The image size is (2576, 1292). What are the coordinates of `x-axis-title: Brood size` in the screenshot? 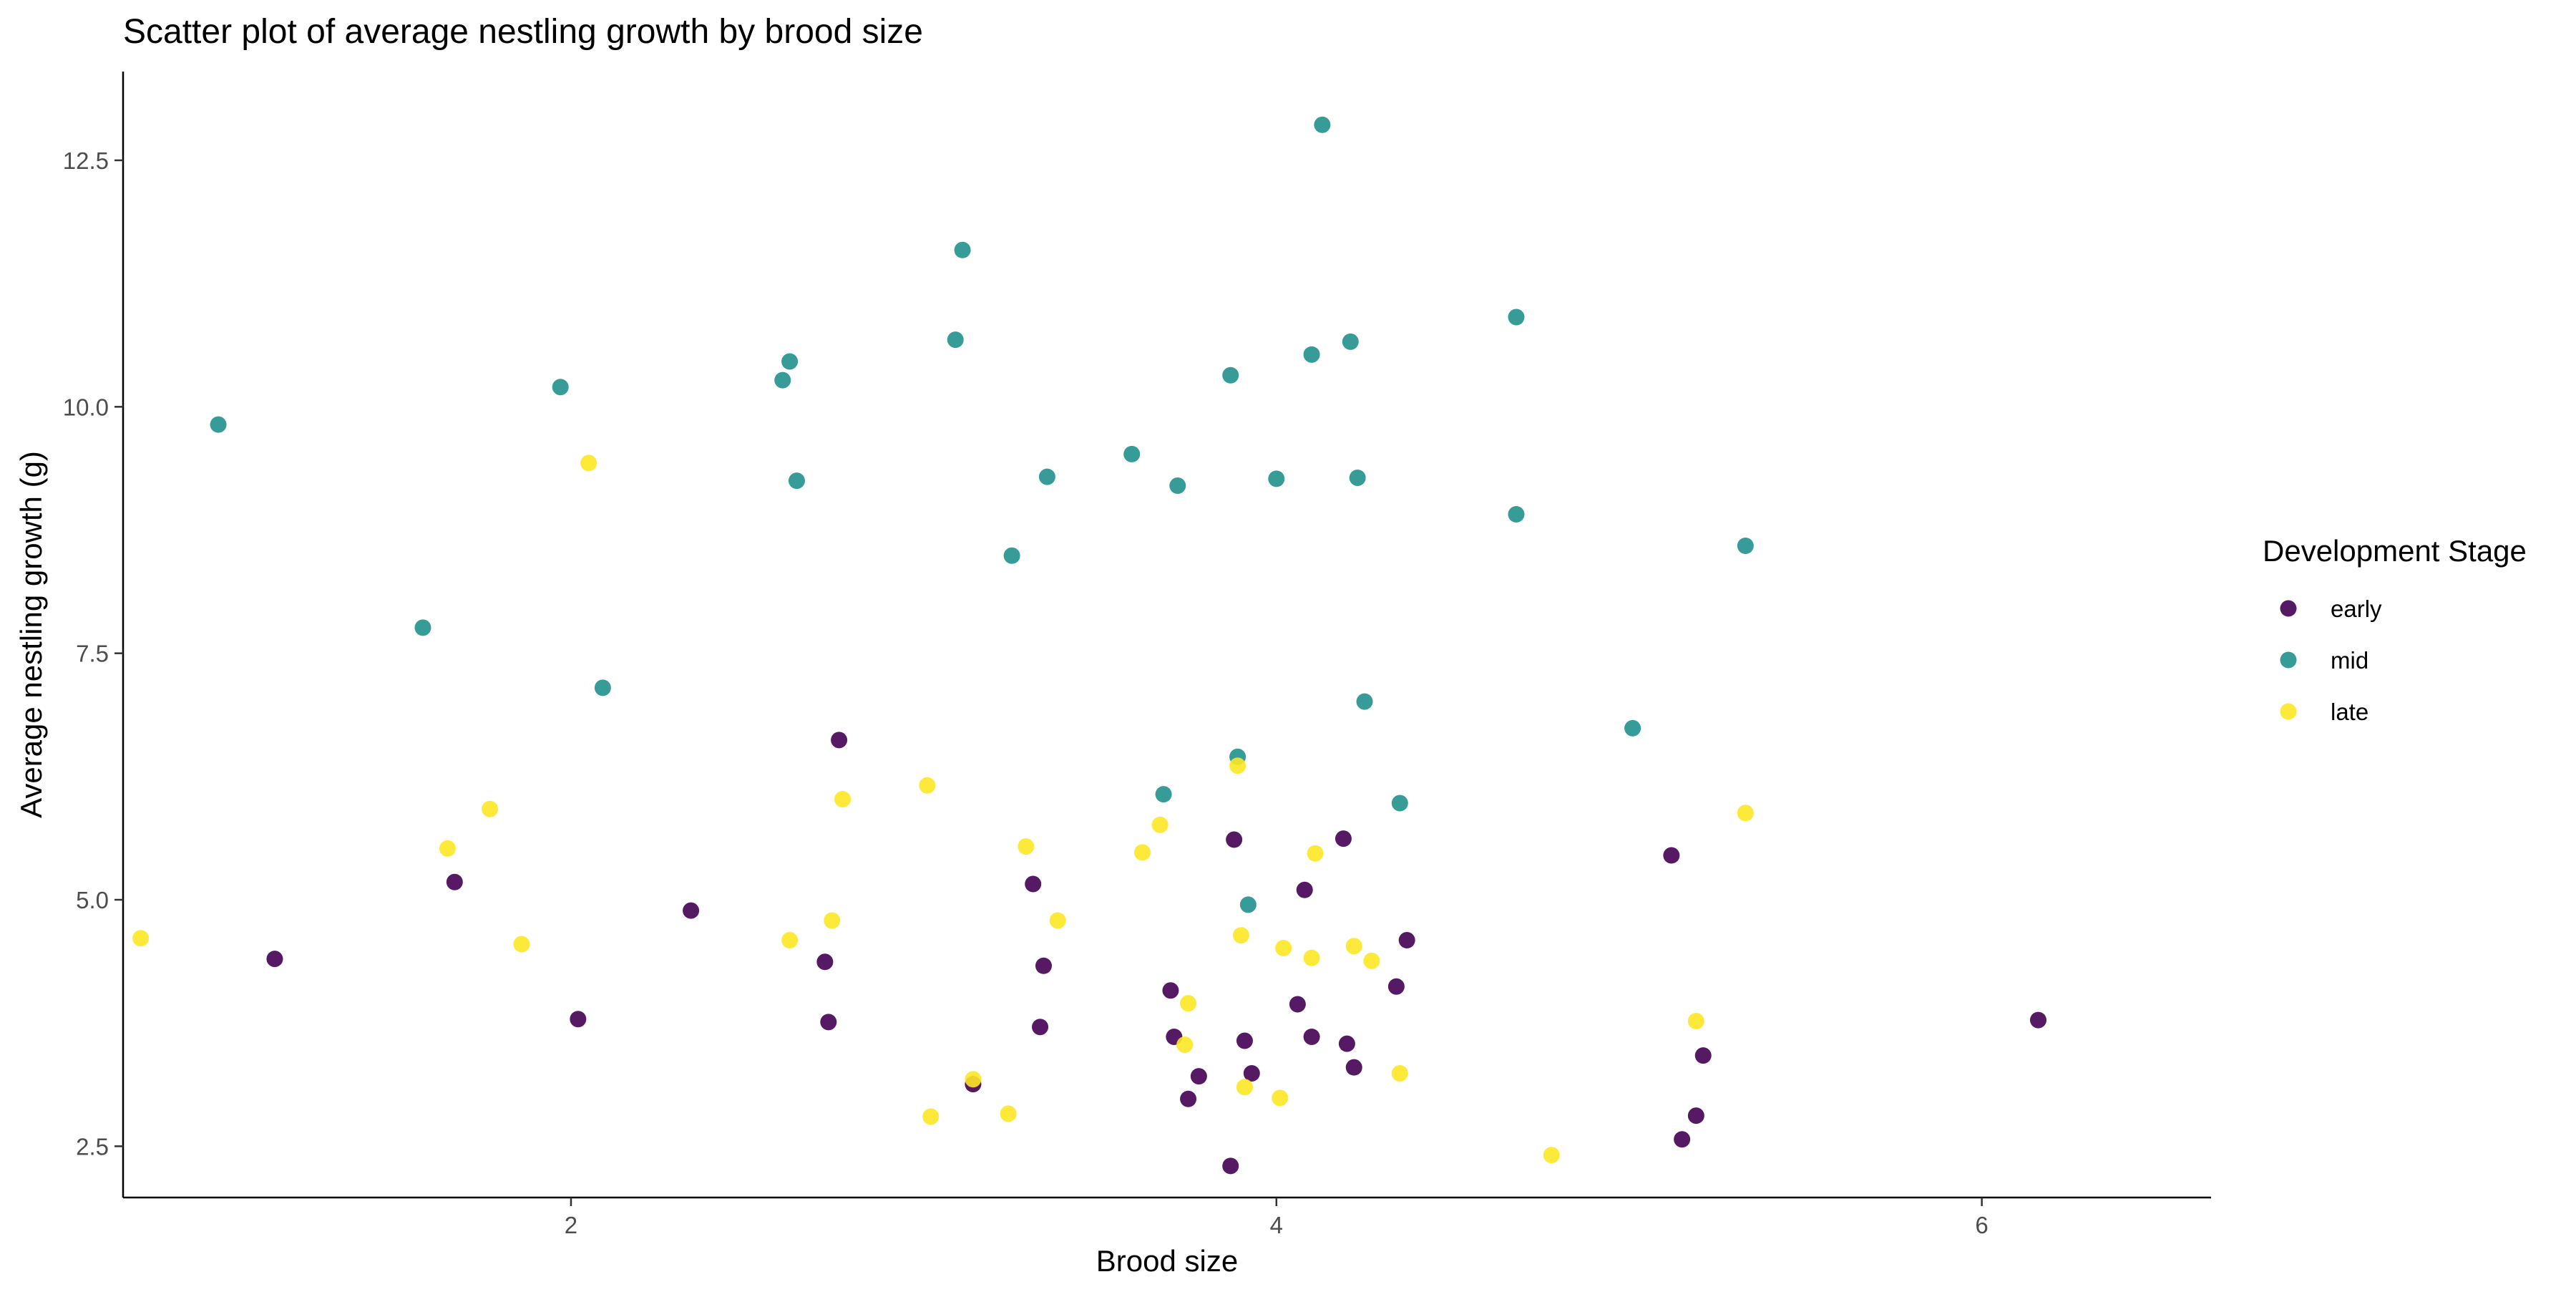 It's located at (1167, 1261).